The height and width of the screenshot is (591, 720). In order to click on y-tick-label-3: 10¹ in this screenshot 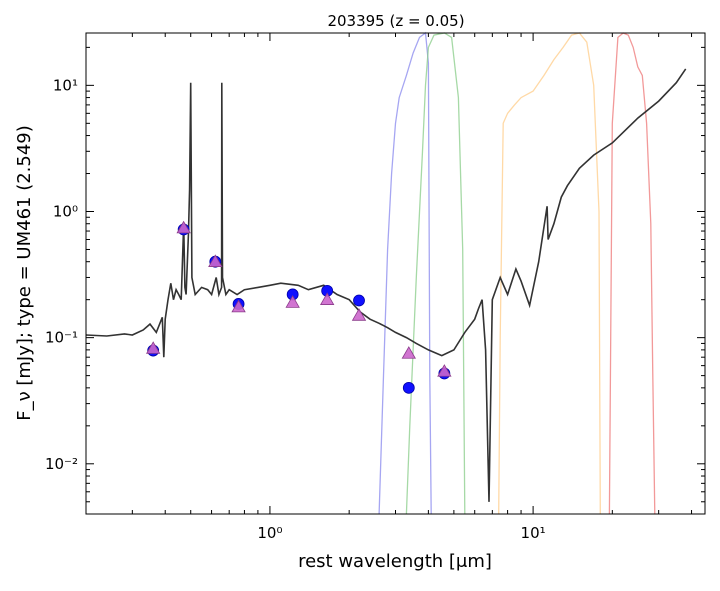, I will do `click(65, 85)`.